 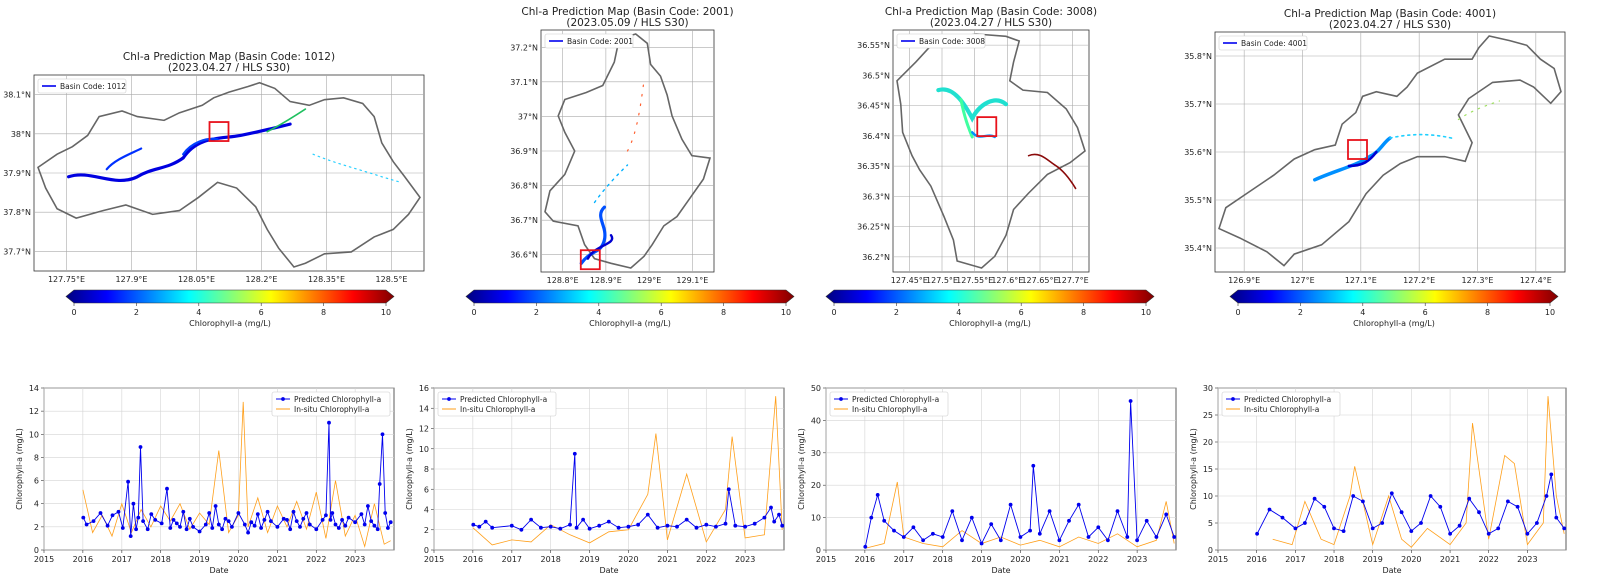 What do you see at coordinates (816, 485) in the screenshot?
I see `chart-y-tick-label: 20` at bounding box center [816, 485].